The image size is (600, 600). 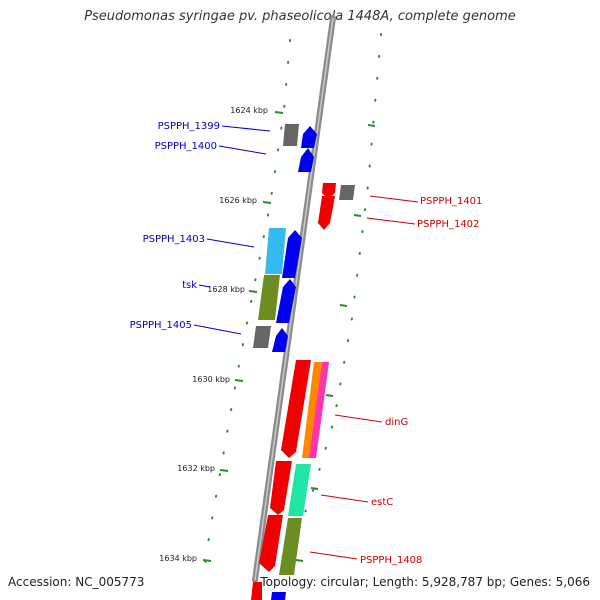 I want to click on kbp-tick-label: 1632 kbp, so click(x=196, y=468).